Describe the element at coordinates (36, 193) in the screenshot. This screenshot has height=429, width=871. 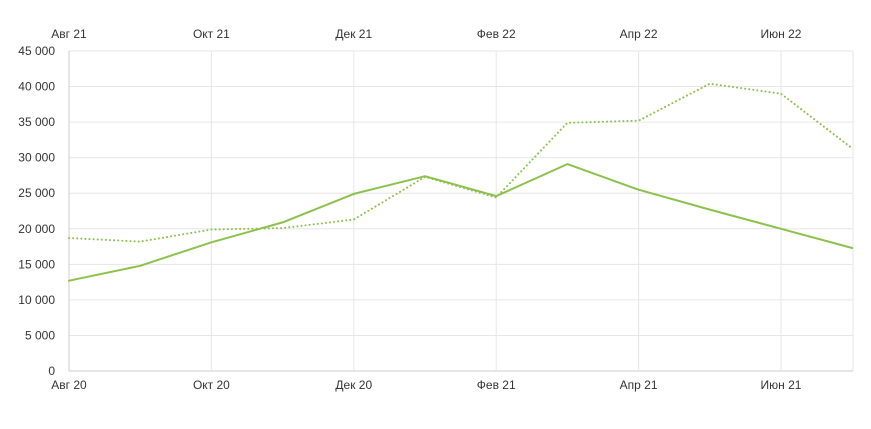
I see `y-tick-label: 25 000` at that location.